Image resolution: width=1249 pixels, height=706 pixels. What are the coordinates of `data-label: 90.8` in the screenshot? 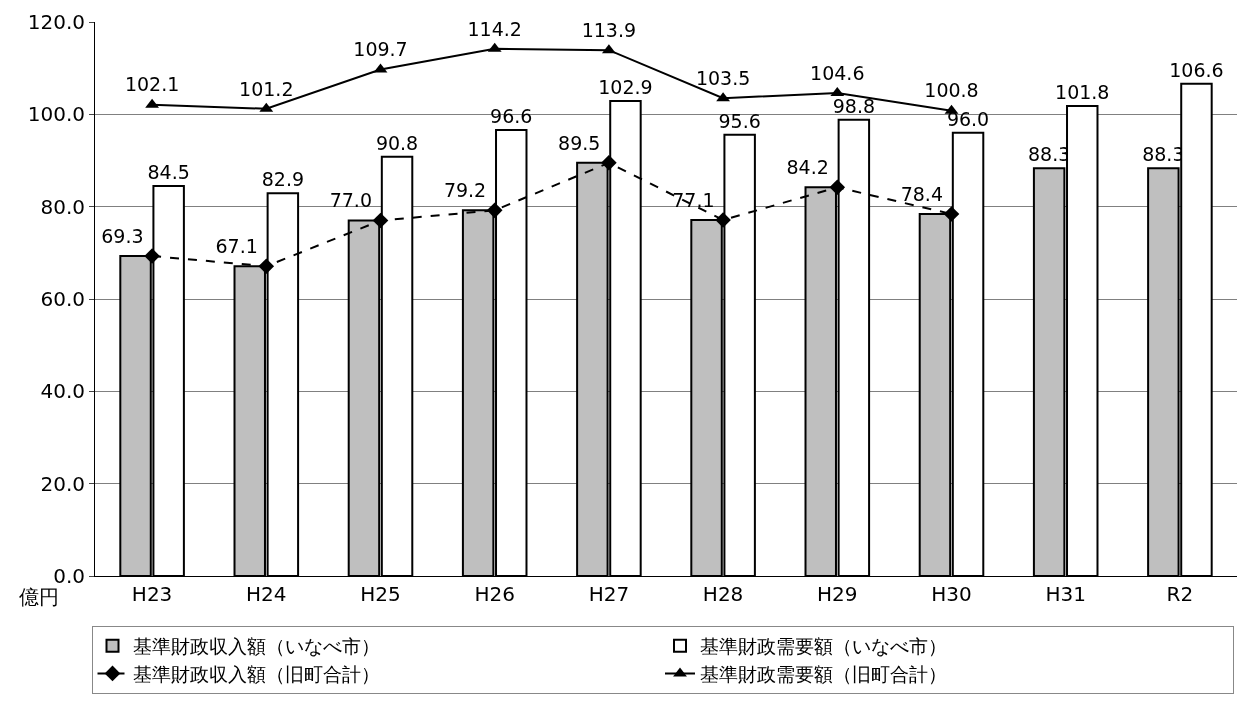 It's located at (397, 142).